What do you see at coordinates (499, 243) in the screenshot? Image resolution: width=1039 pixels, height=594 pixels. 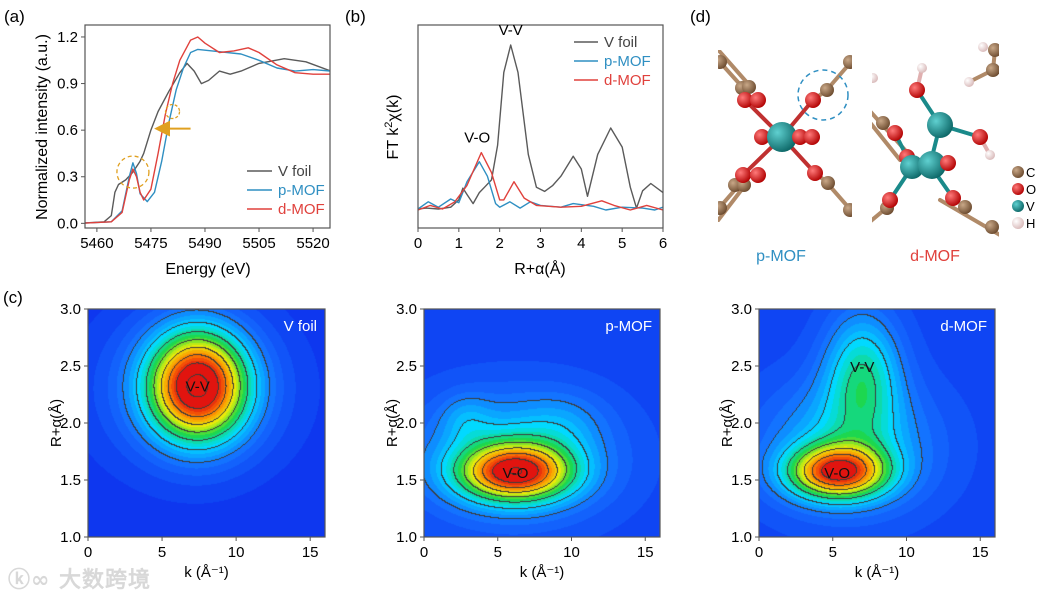 I see `x-tick-label: 2` at bounding box center [499, 243].